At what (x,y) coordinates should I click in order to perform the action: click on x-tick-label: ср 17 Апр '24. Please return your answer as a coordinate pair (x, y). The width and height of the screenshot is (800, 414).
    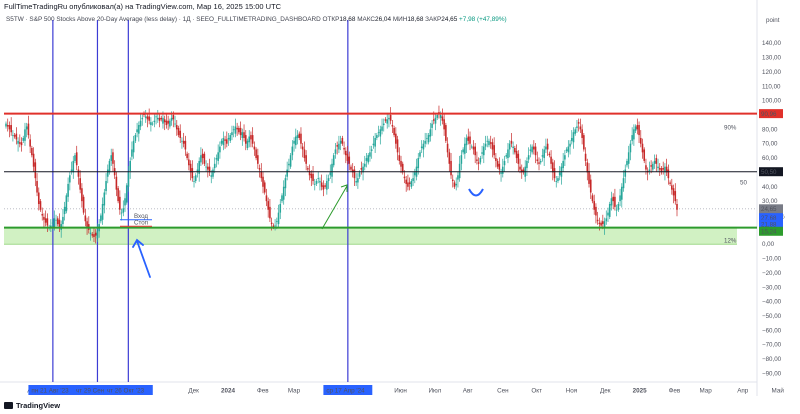
    Looking at the image, I should click on (345, 391).